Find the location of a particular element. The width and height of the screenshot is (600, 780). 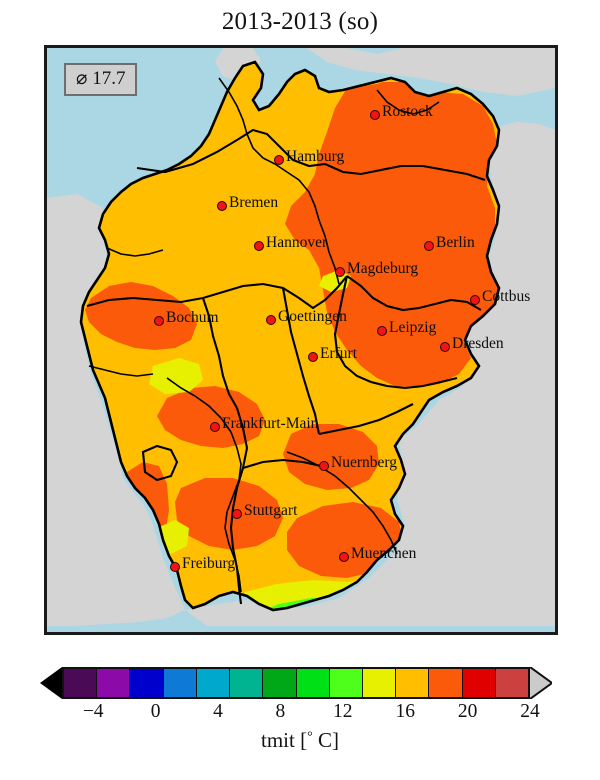

city-label: Magdeburg is located at coordinates (383, 268).